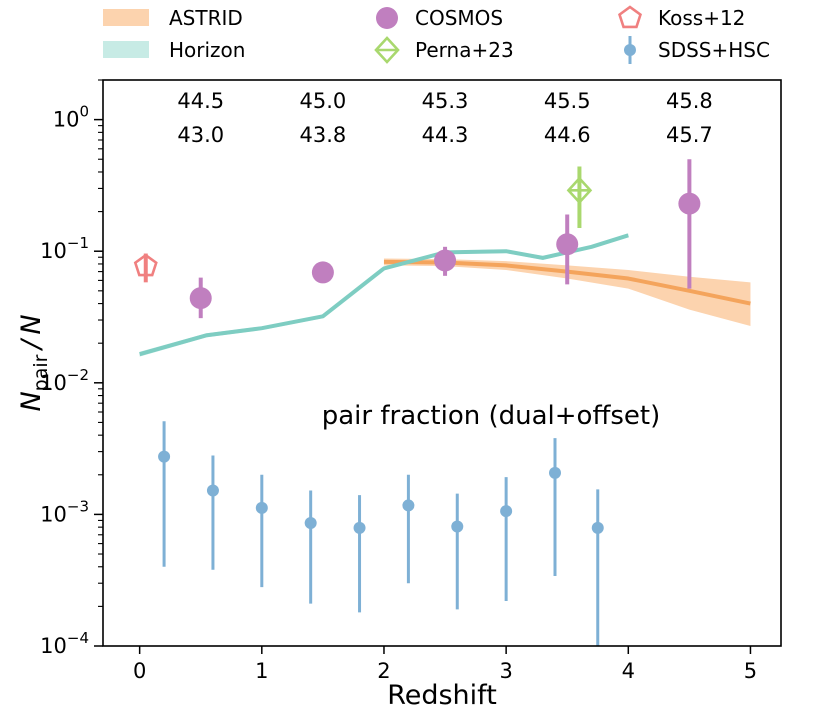 This screenshot has height=719, width=814. What do you see at coordinates (261, 671) in the screenshot?
I see `x-tick-label: 1` at bounding box center [261, 671].